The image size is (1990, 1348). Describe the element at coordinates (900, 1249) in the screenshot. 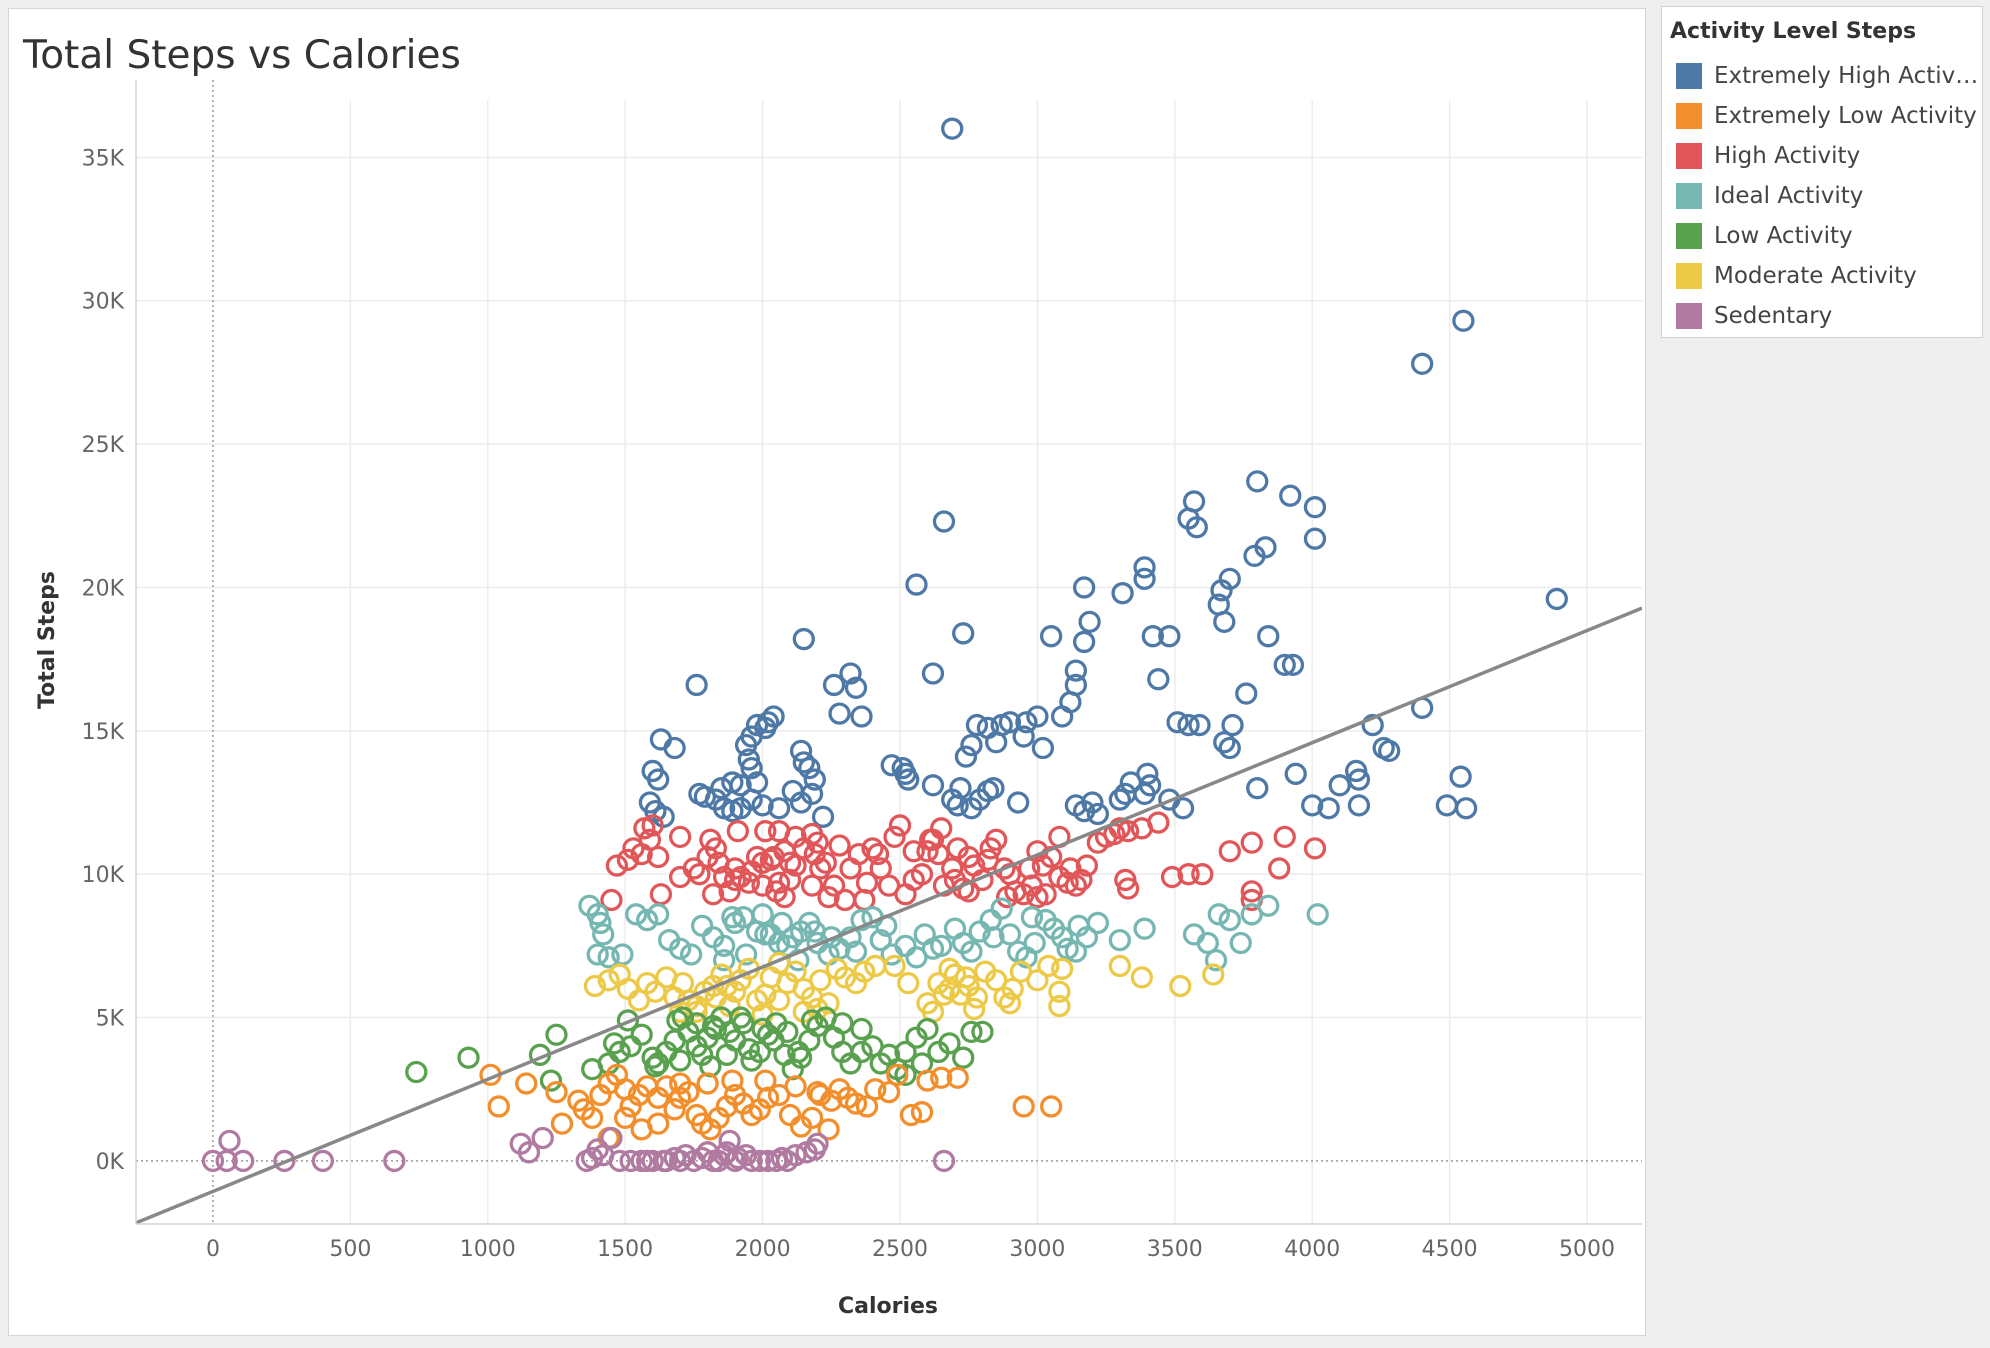

I see `x-tick-label: 2500` at that location.